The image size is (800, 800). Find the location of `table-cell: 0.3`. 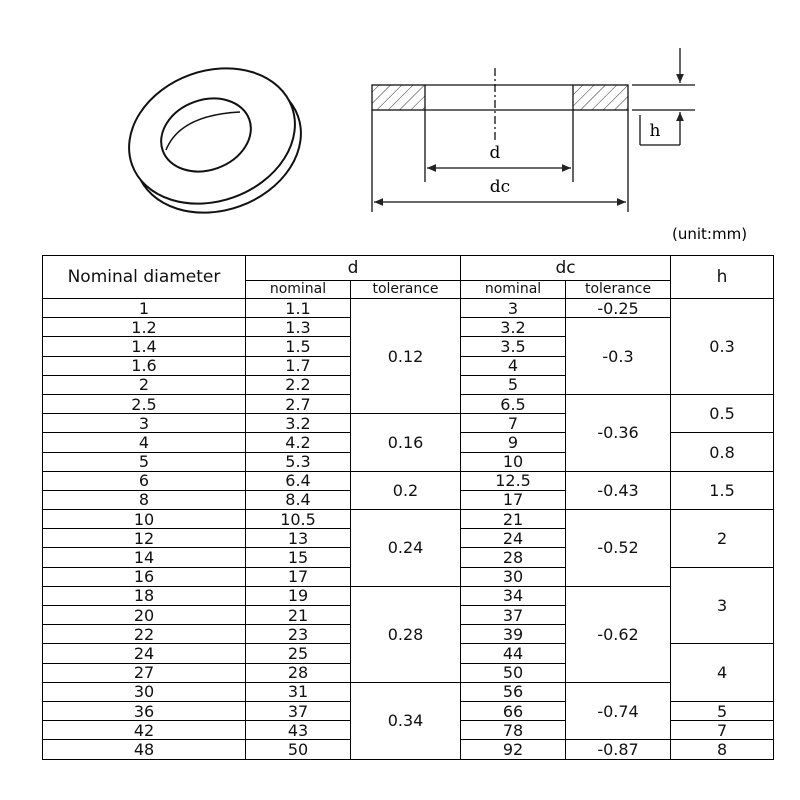

table-cell: 0.3 is located at coordinates (722, 346).